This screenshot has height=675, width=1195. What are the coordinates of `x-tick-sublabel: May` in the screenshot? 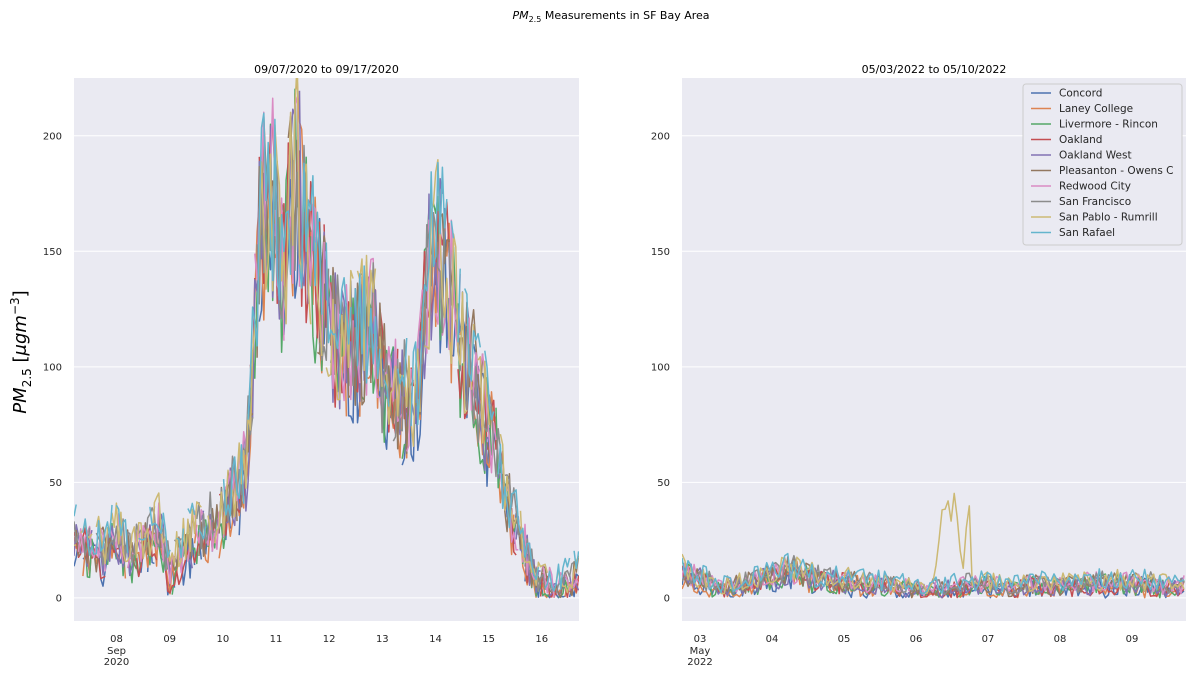 It's located at (700, 651).